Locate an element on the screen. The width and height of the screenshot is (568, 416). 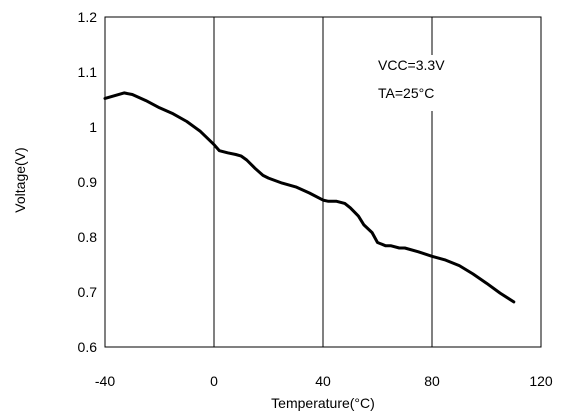
y-tick-label: 1.2 is located at coordinates (88, 17).